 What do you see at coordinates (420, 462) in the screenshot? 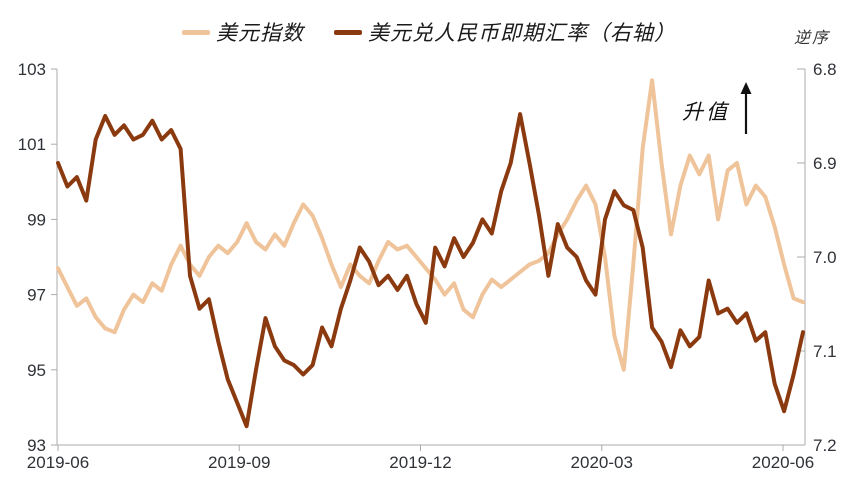
I see `x-axis-tick-label: 2019-12` at bounding box center [420, 462].